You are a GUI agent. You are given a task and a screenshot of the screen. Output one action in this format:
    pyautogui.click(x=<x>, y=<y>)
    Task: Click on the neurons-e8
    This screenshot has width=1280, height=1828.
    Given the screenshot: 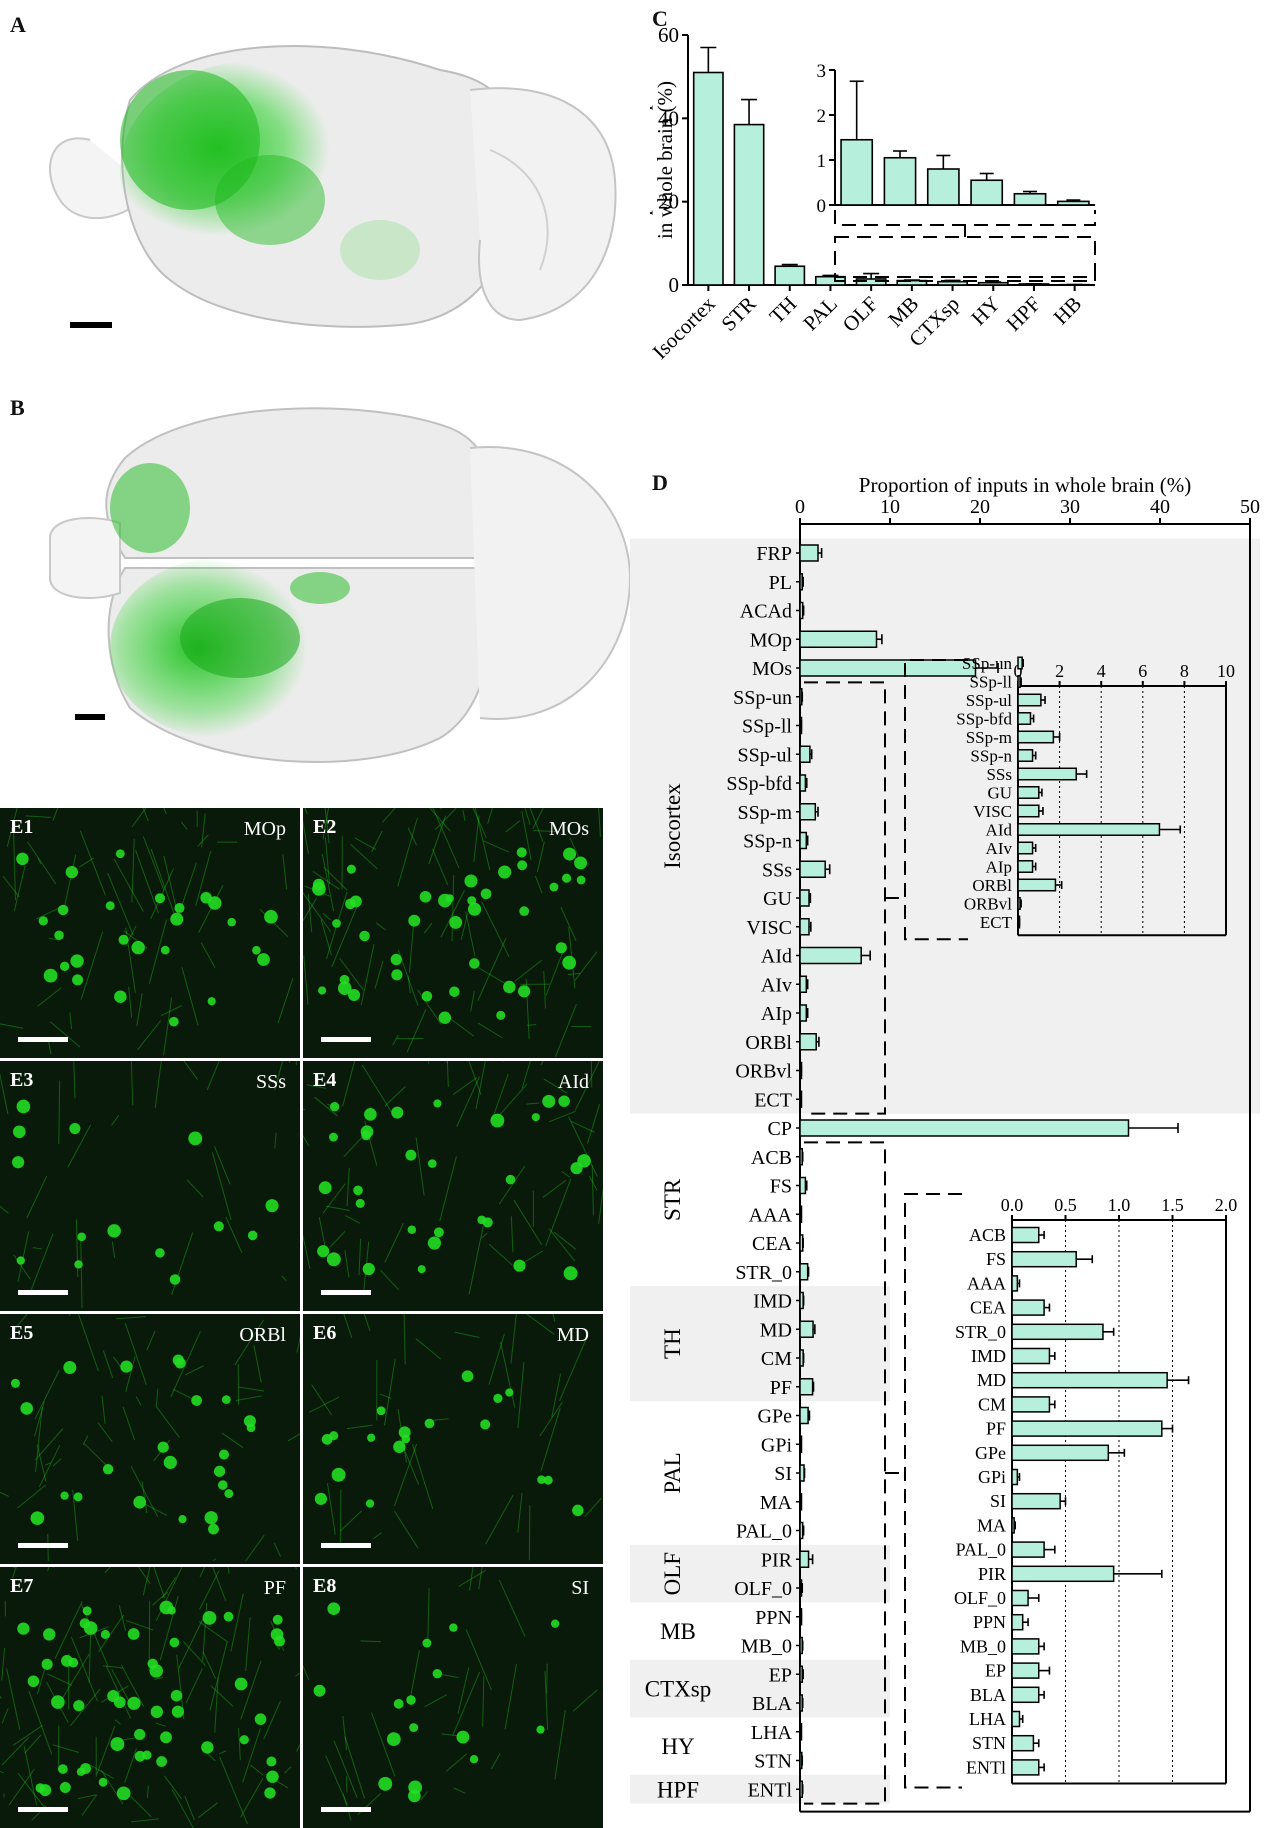 What is the action you would take?
    pyautogui.click(x=450, y=1694)
    